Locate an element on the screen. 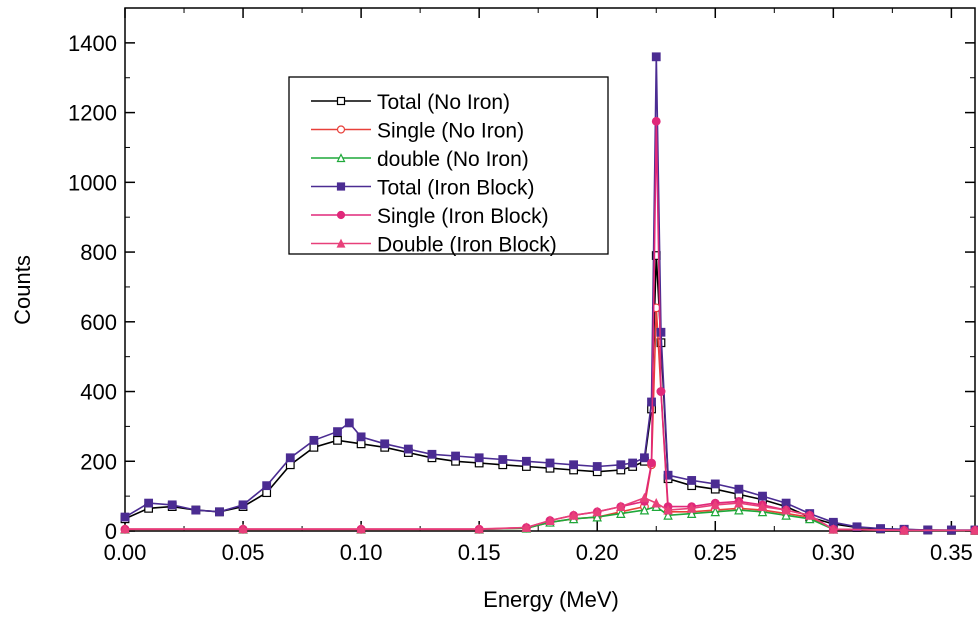  legend-entry: double (No Iron) is located at coordinates (420, 159).